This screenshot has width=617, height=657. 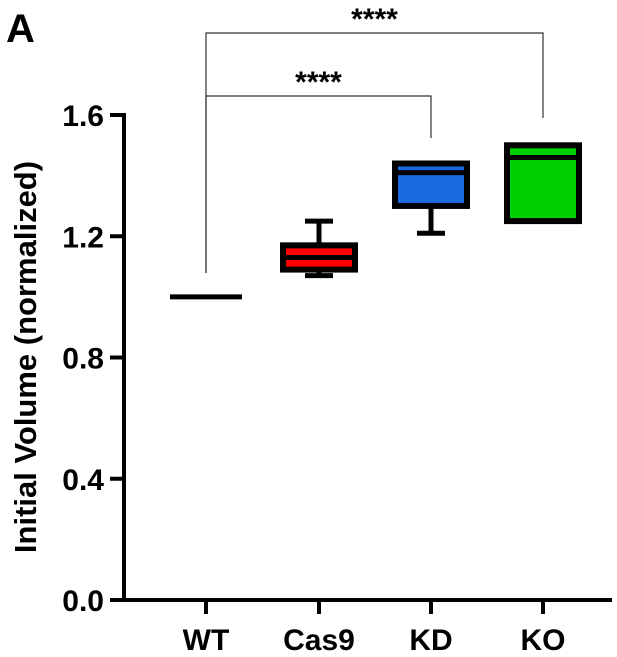 What do you see at coordinates (20, 29) in the screenshot?
I see `panel-label: A` at bounding box center [20, 29].